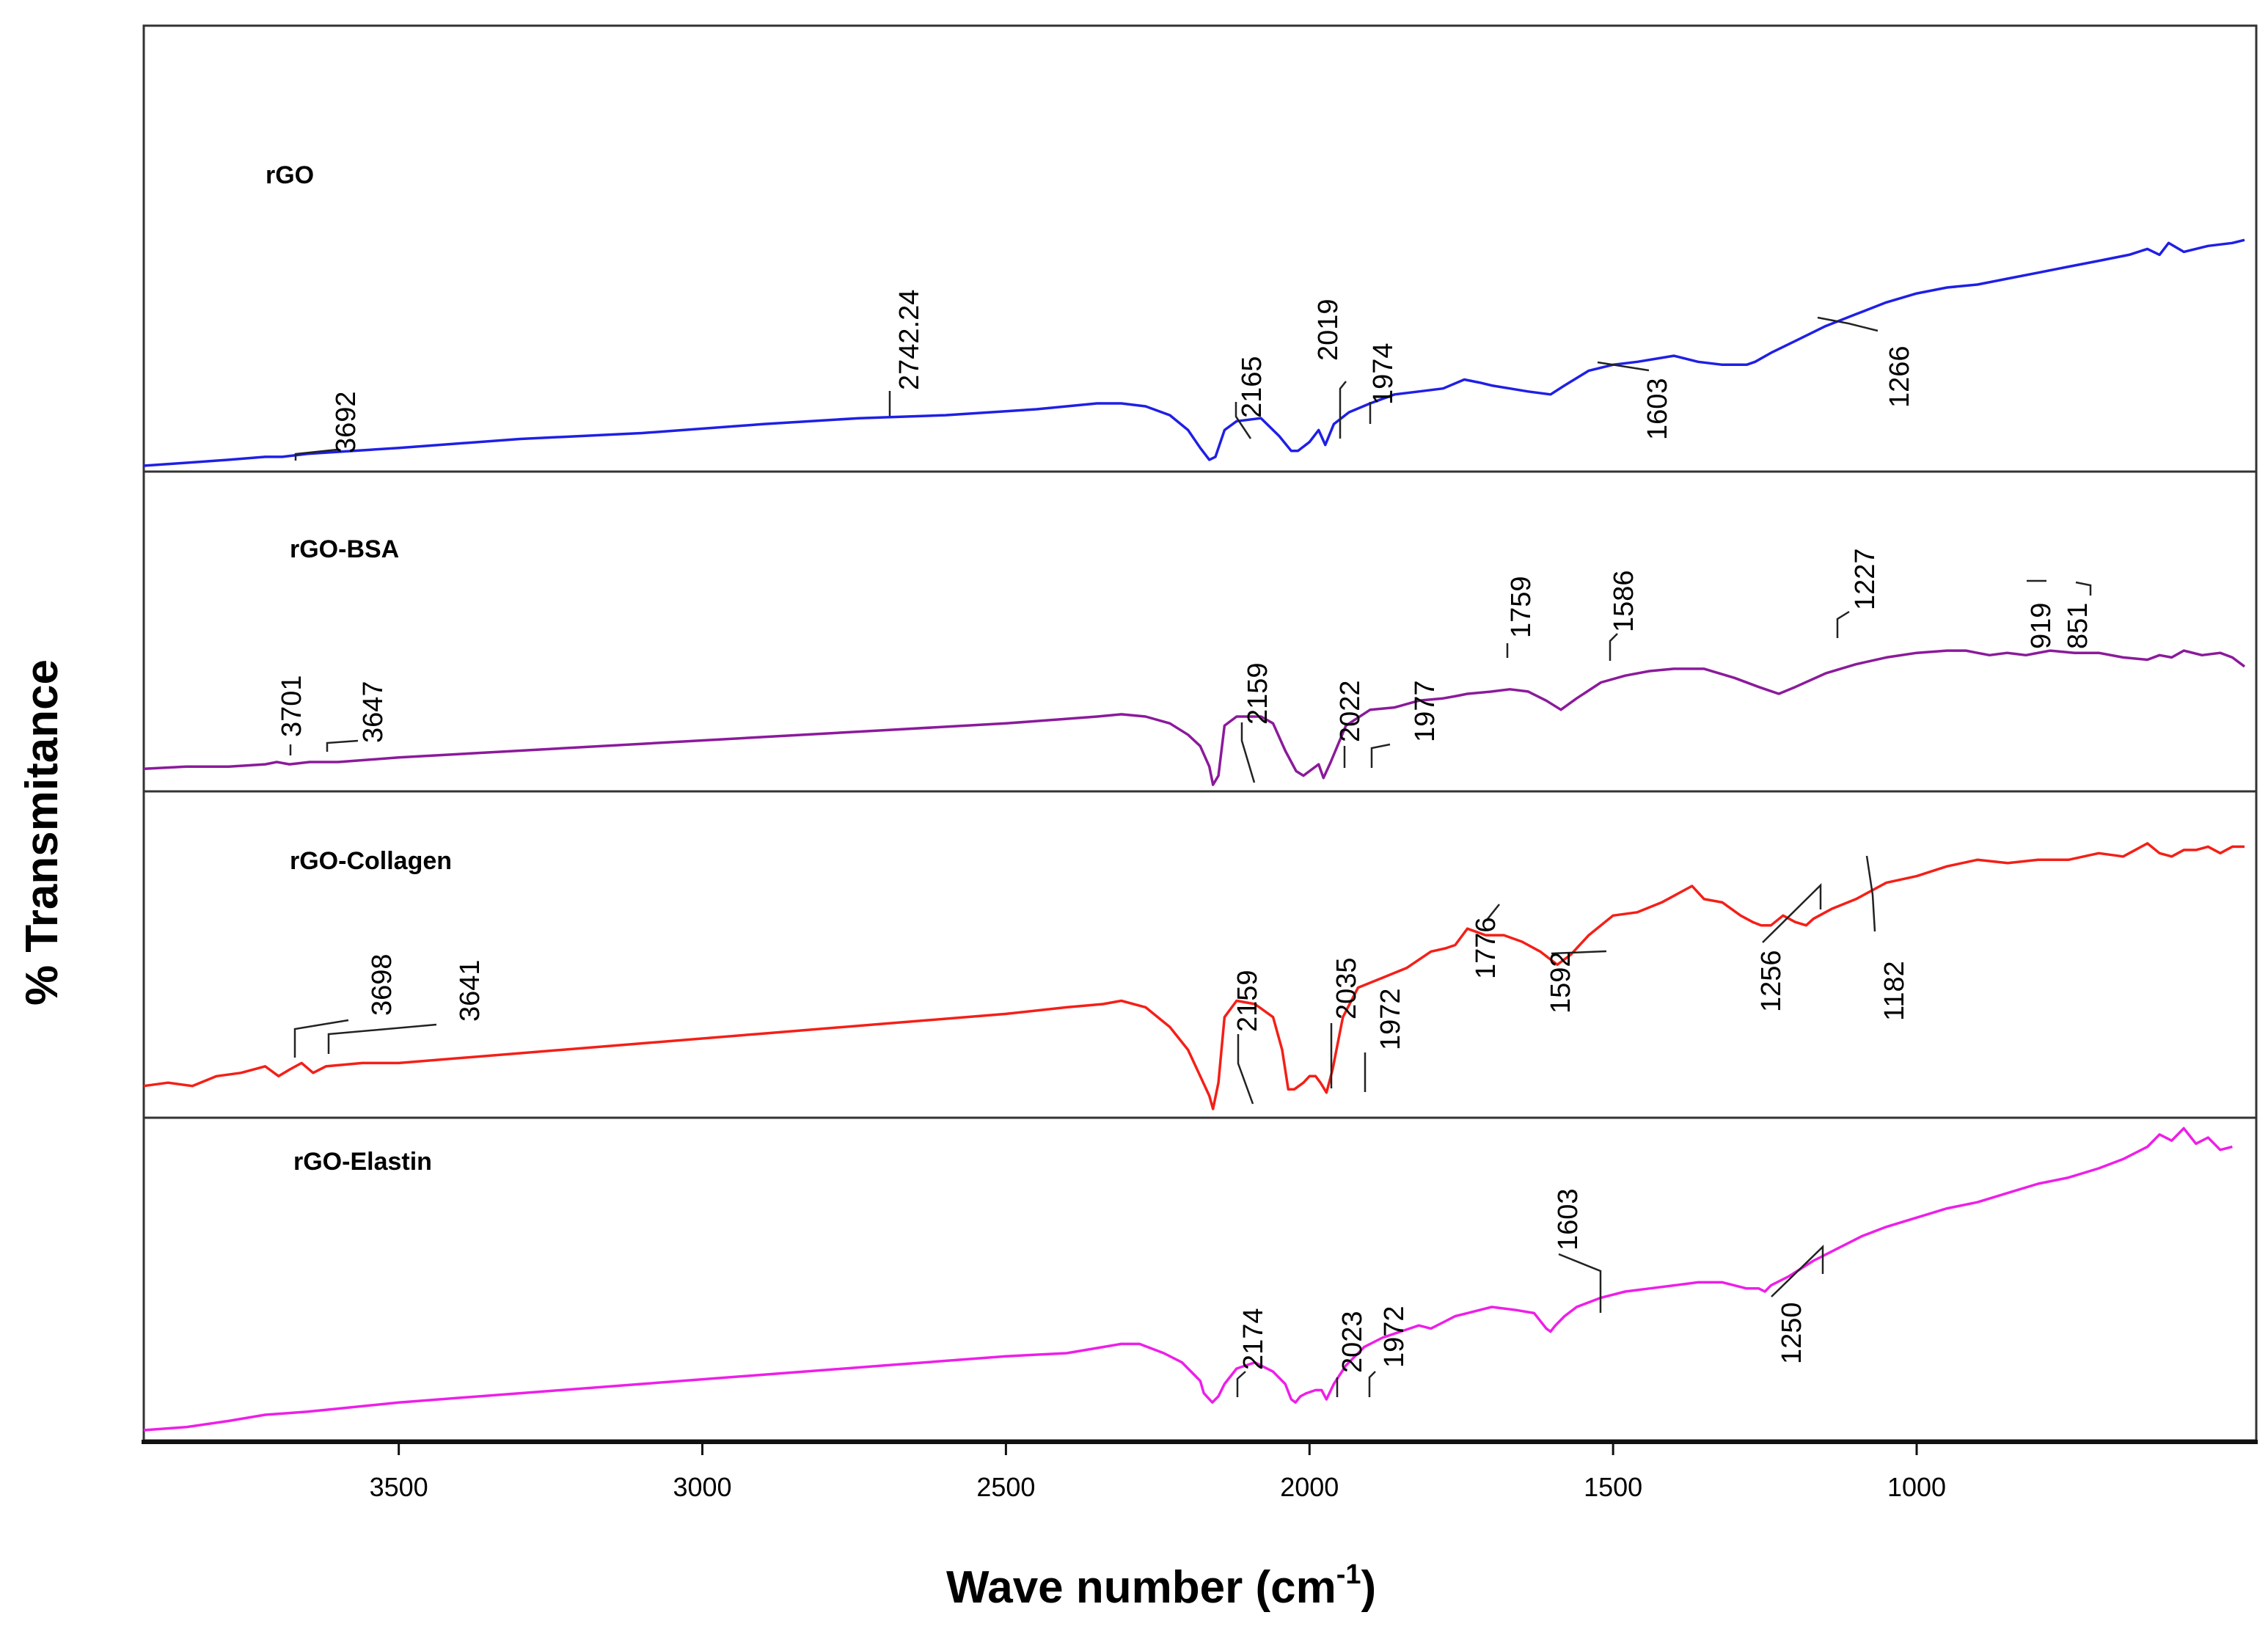 The image size is (2268, 1626). Describe the element at coordinates (1486, 948) in the screenshot. I see `peak-label-col-1776: 1776` at that location.